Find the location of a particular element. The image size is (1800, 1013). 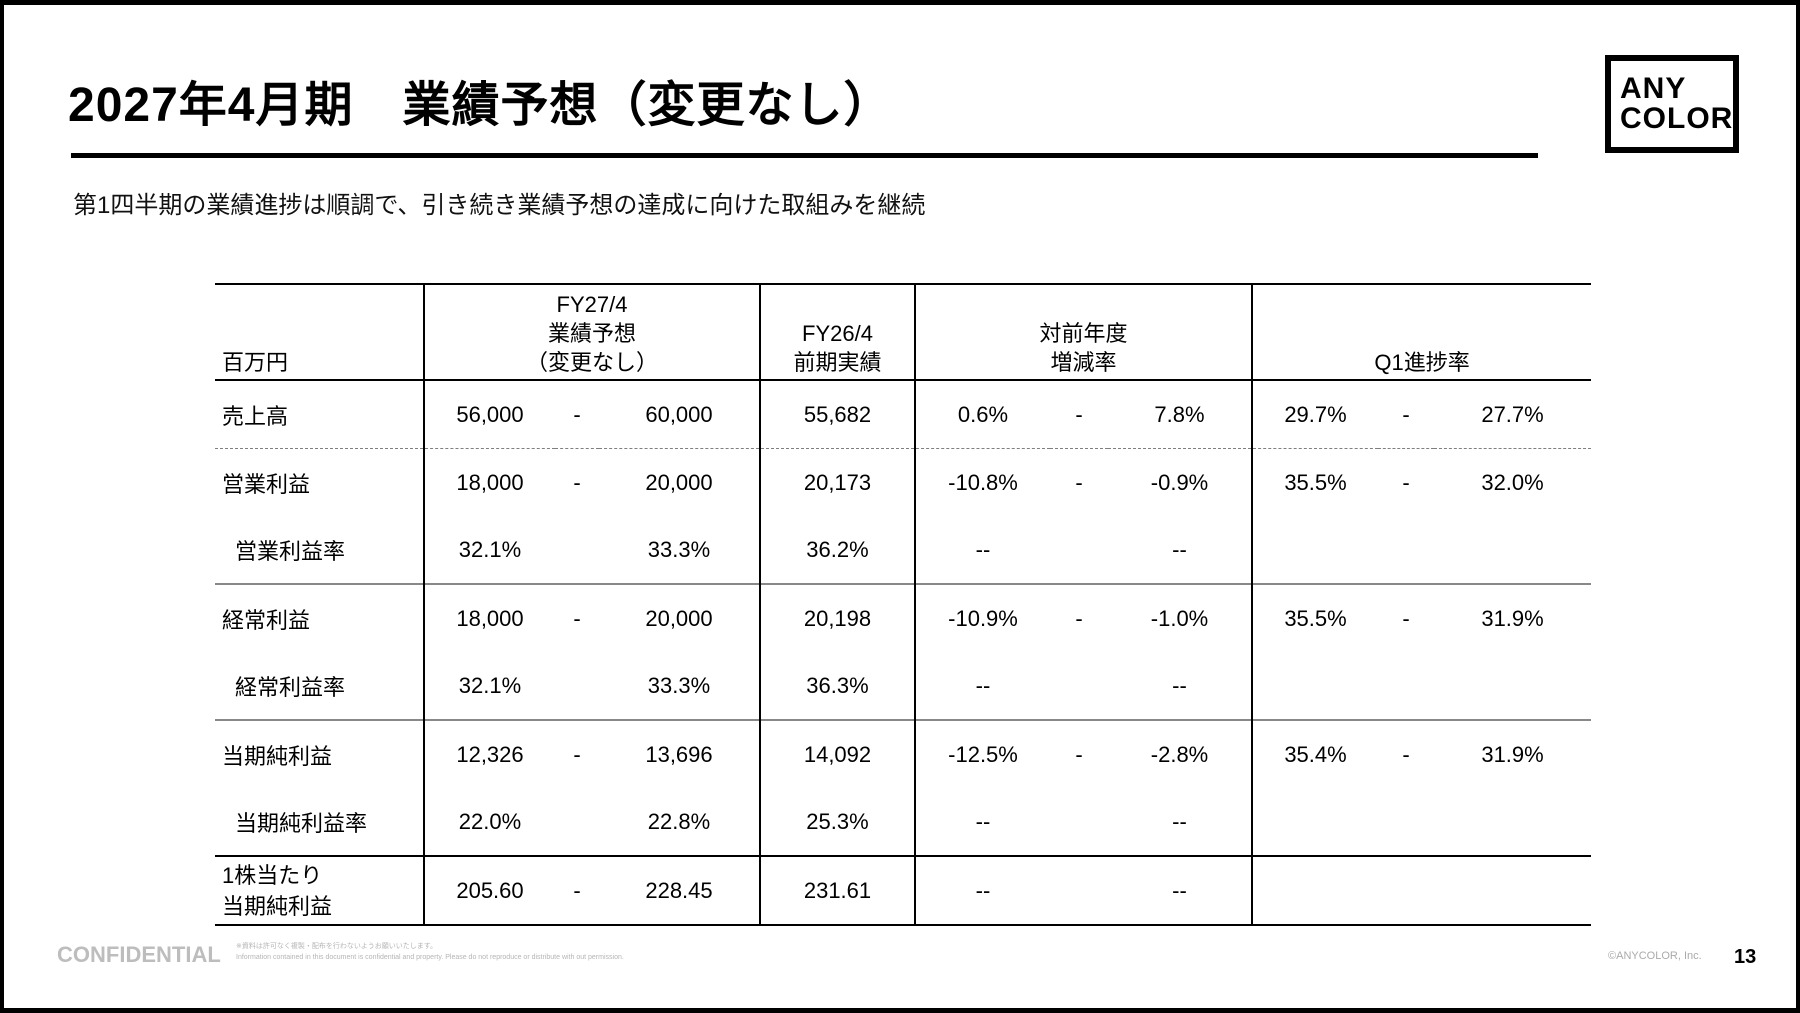

forecast-high-cell: 13,696 is located at coordinates (679, 754).